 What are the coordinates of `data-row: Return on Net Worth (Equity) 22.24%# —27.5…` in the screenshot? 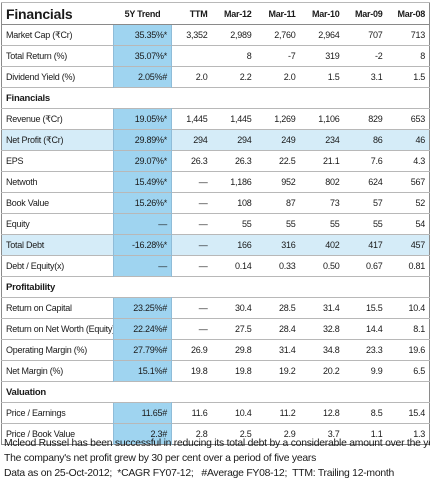 It's located at (215, 329).